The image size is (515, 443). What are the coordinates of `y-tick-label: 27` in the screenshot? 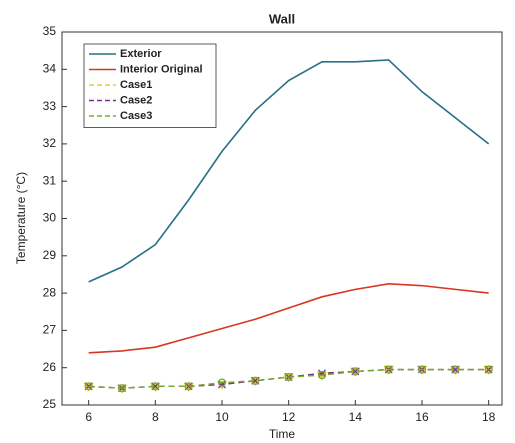 It's located at (50, 330).